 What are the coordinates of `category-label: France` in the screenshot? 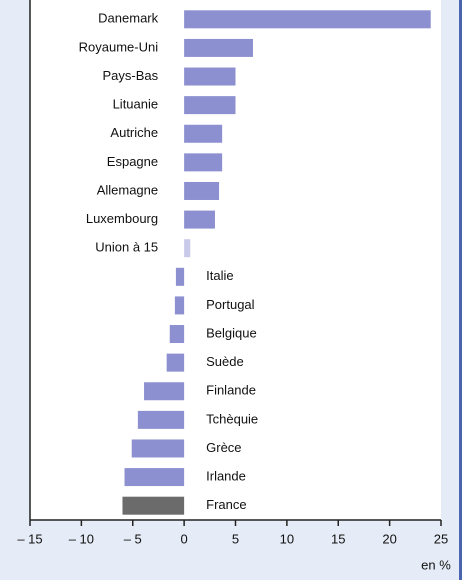 It's located at (226, 504).